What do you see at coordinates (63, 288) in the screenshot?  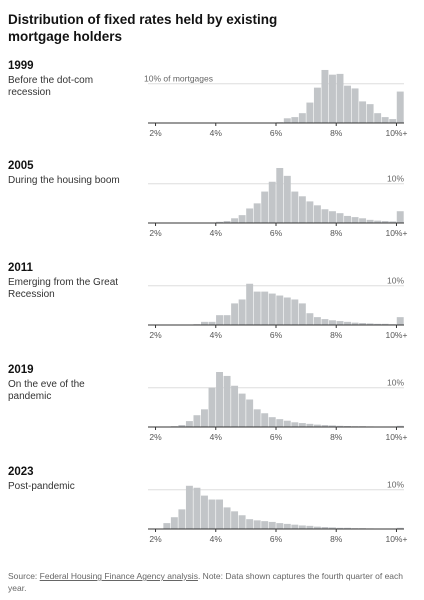 I see `panel-subtitle: Emerging from the Great Recession` at bounding box center [63, 288].